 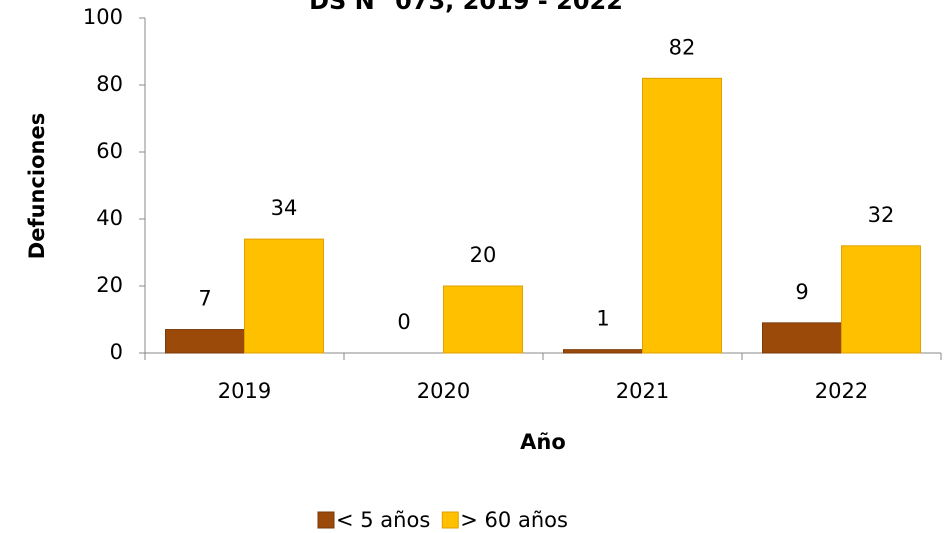 I want to click on x-tick-label: 2021, so click(x=642, y=391).